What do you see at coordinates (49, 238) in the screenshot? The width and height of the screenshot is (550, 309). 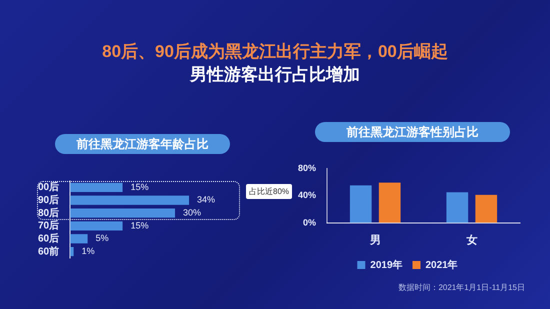 I see `y-tick-label: 60后` at bounding box center [49, 238].